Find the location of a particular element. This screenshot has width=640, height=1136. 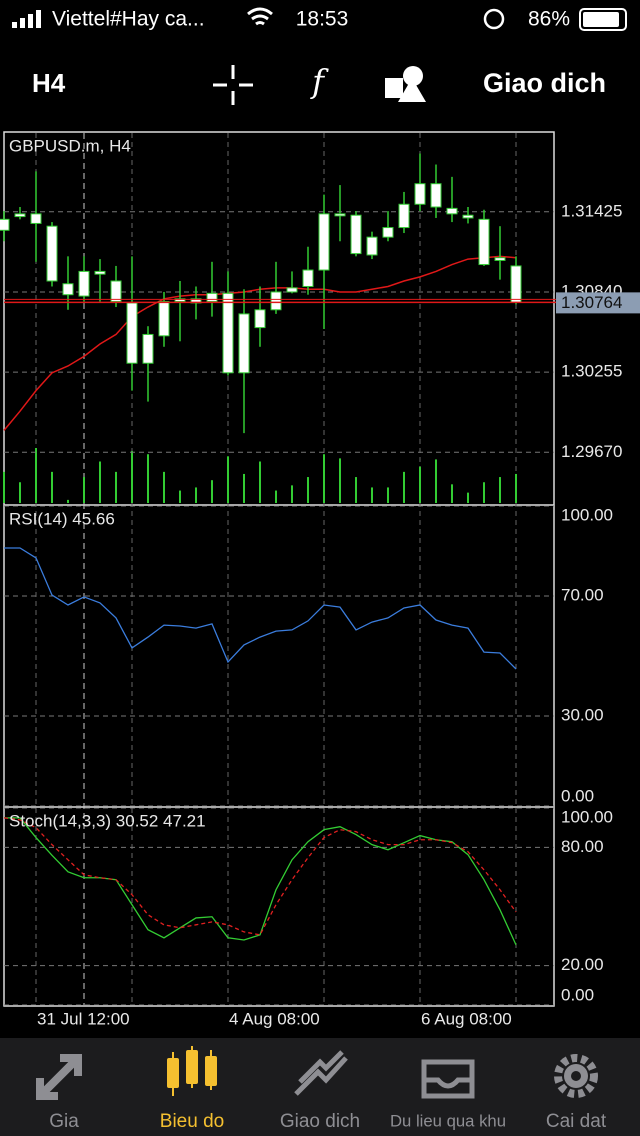

battery-icon is located at coordinates (603, 19).